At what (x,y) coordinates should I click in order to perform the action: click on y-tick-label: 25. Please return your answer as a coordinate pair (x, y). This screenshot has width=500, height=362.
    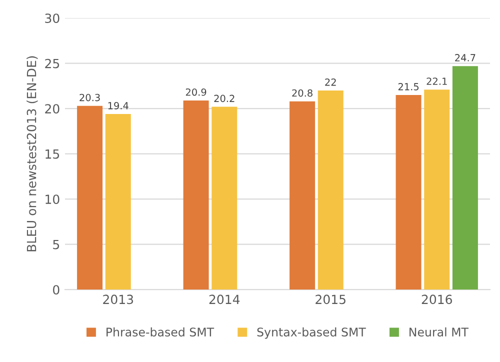
    Looking at the image, I should click on (52, 63).